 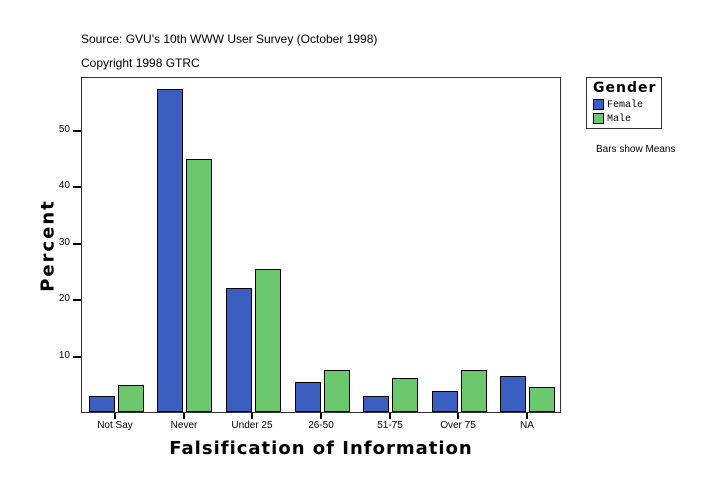 I want to click on male-swatch-icon, so click(x=598, y=118).